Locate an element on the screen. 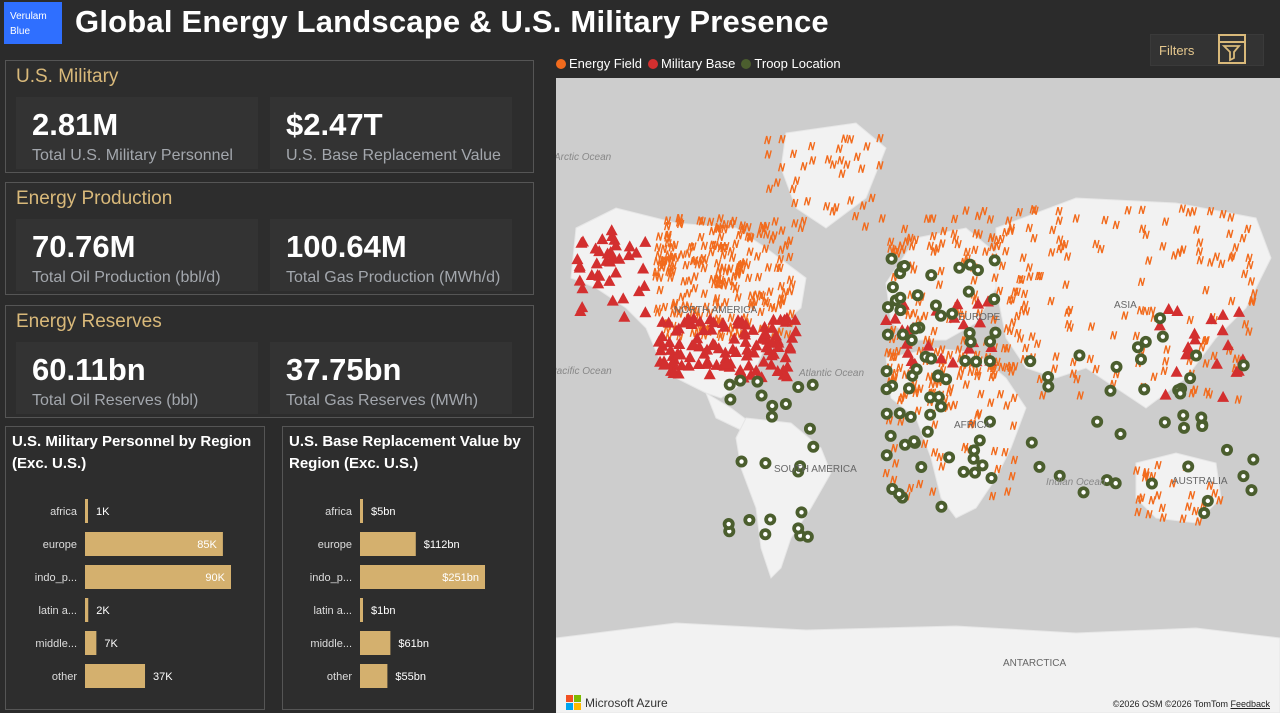 This screenshot has width=1280, height=713. kpi-card-base-value: $2.47T U.S. Base Replacement Value is located at coordinates (391, 133).